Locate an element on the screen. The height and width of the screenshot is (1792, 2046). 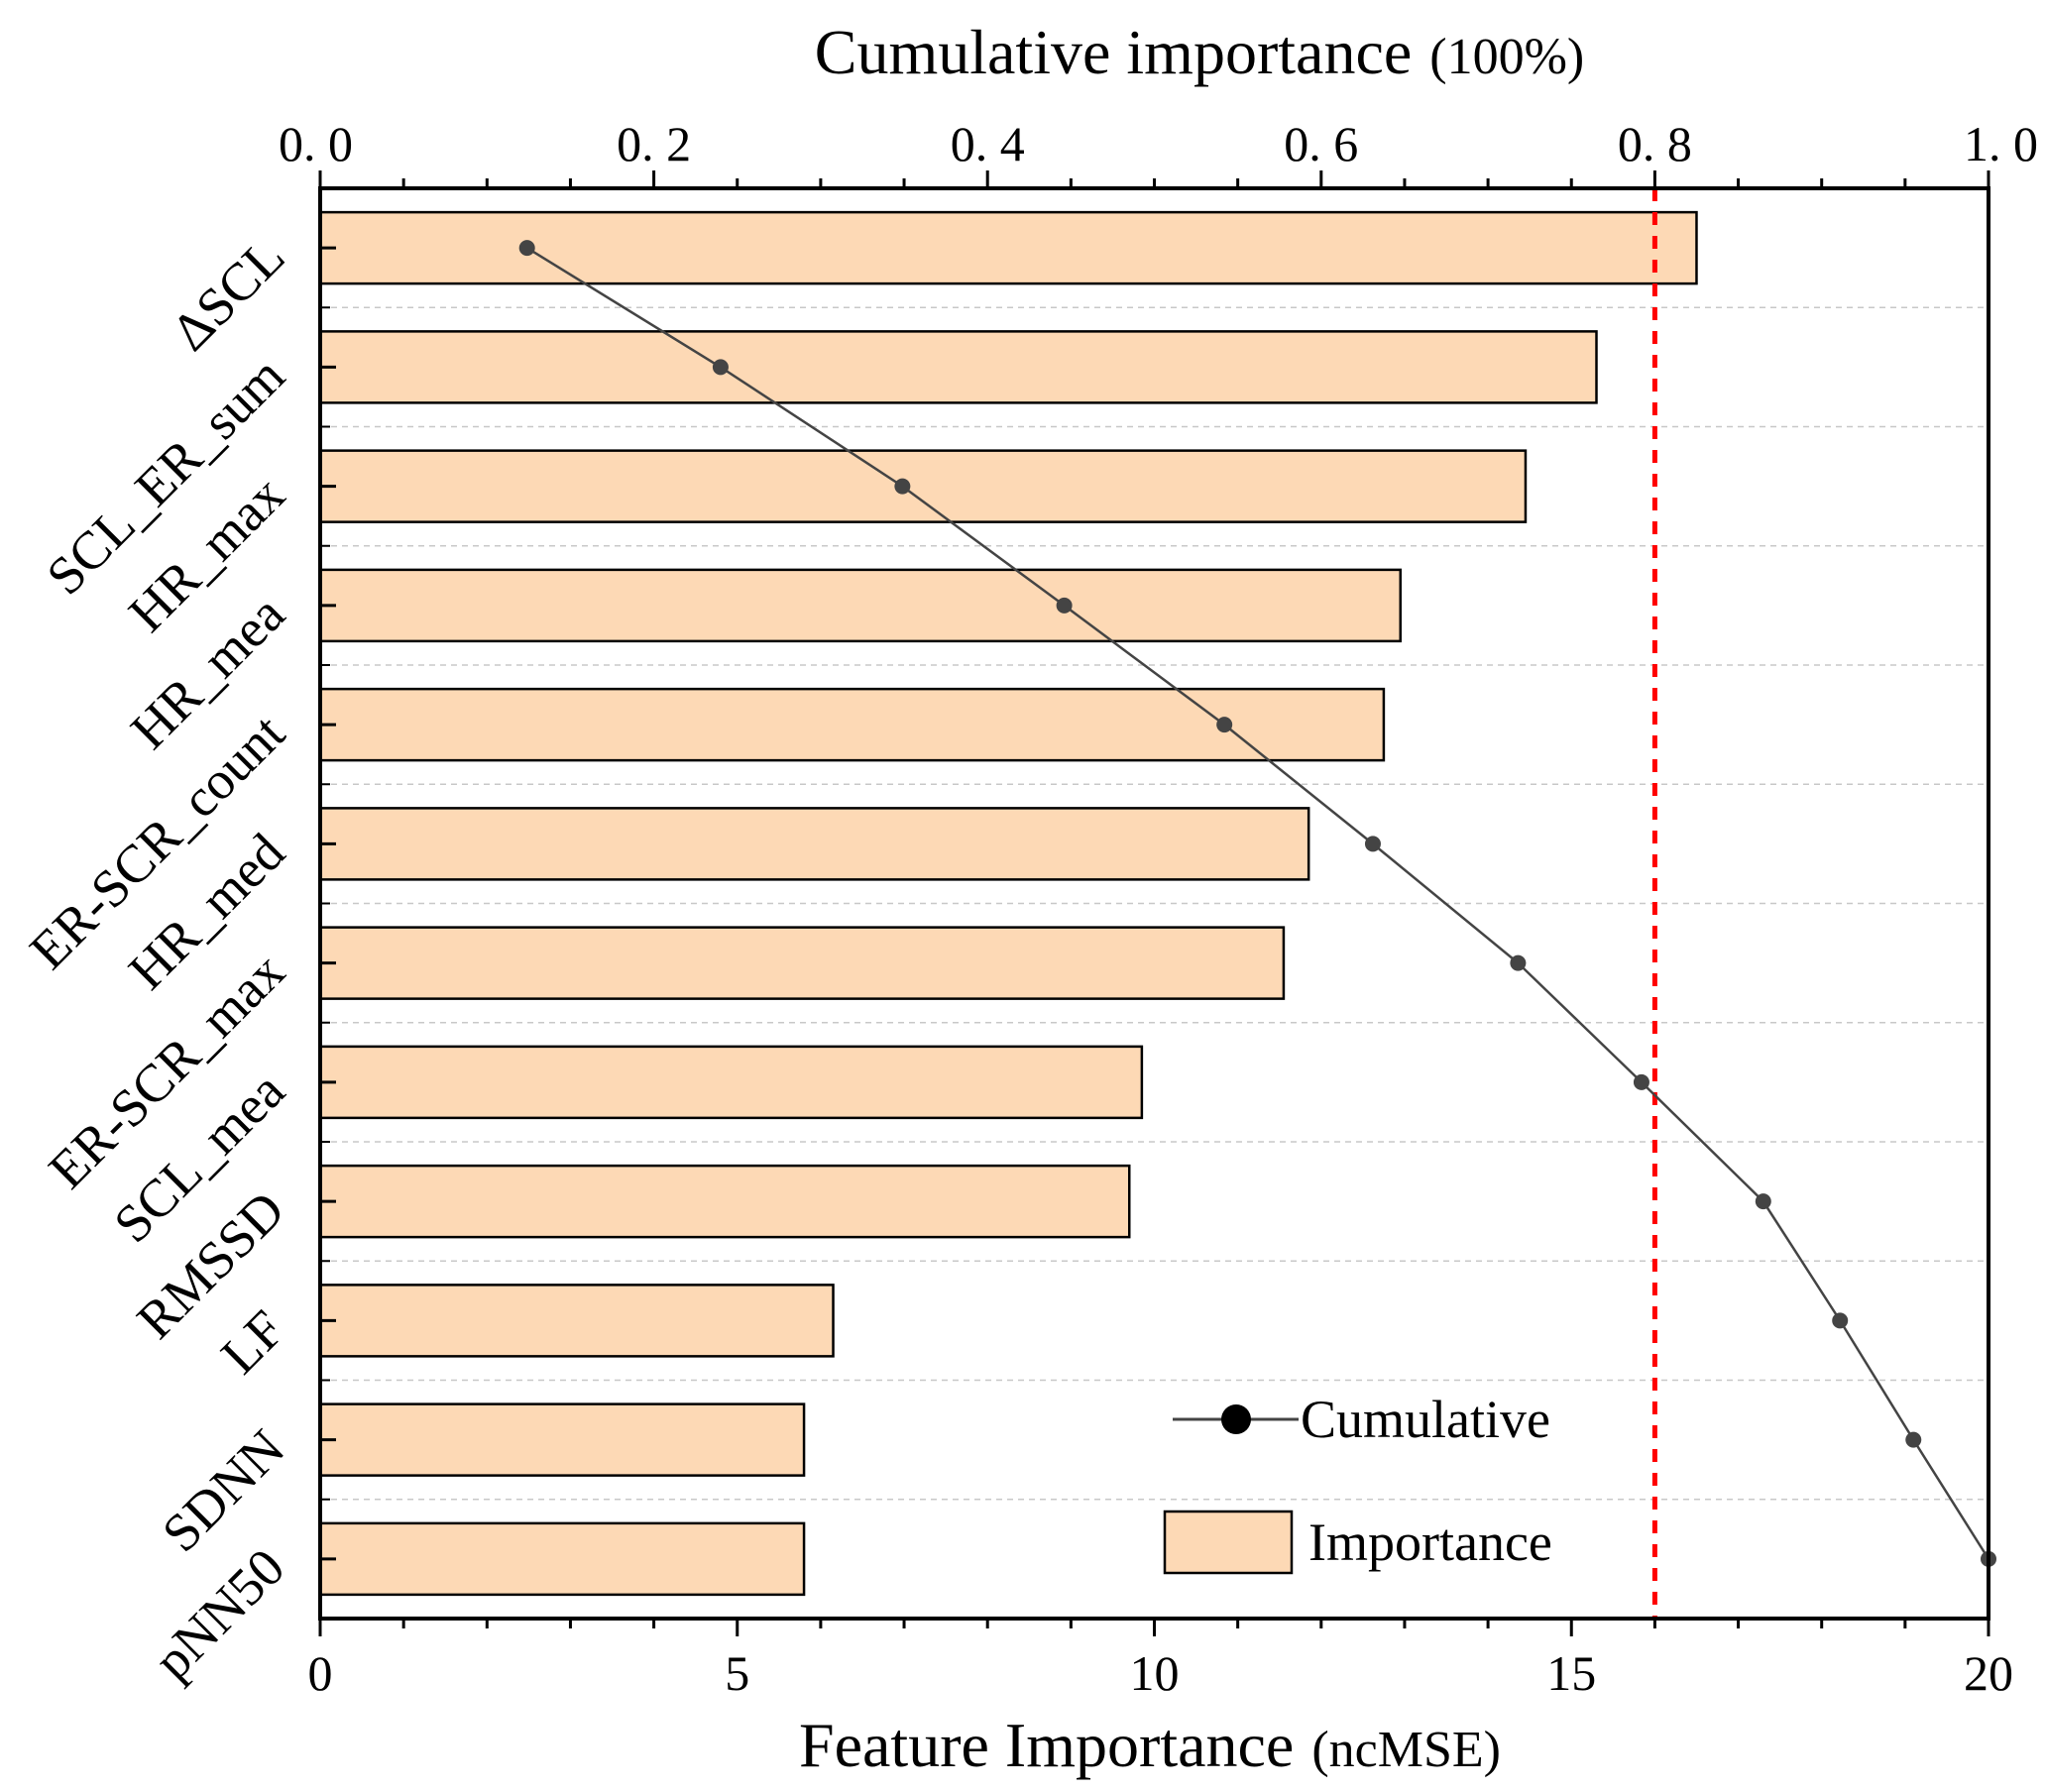
bar-lf is located at coordinates (576, 1321).